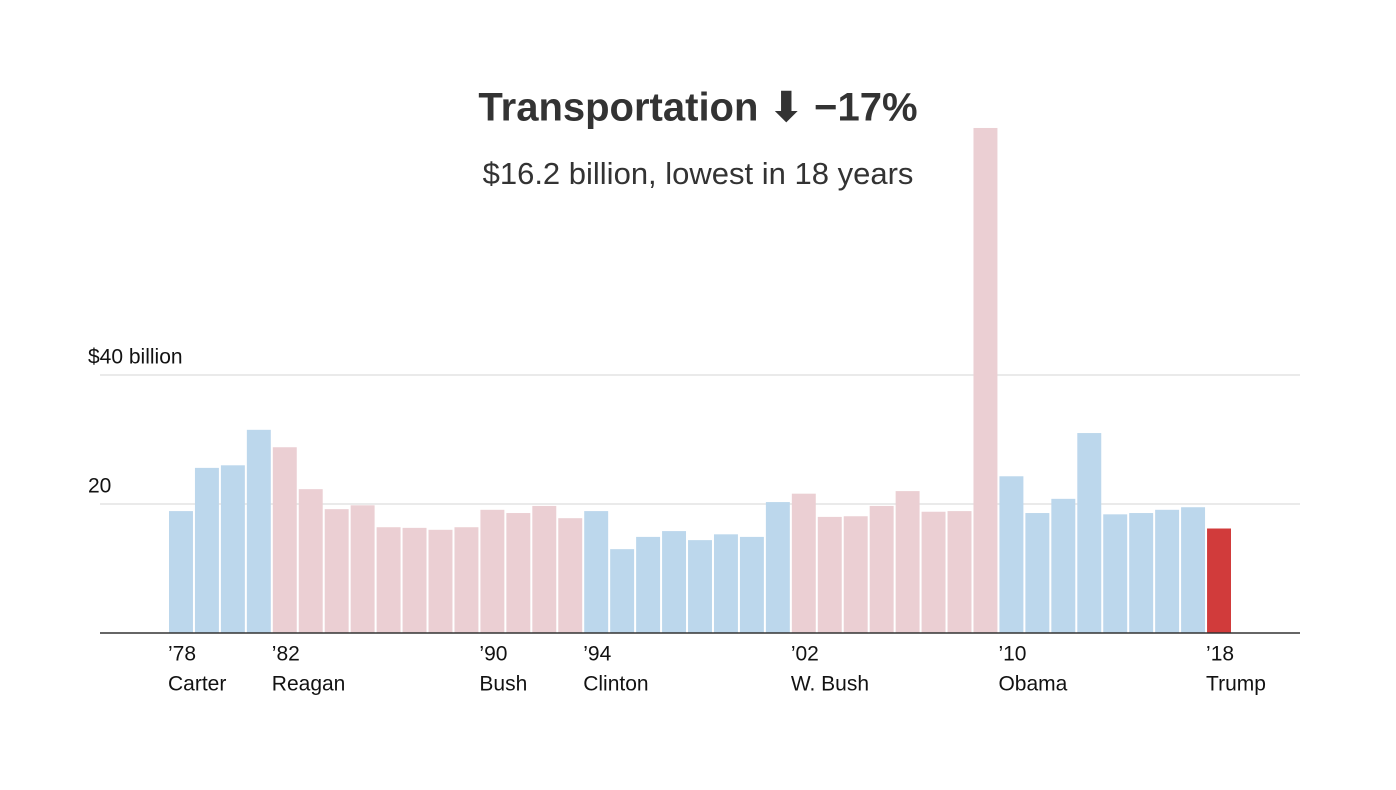 This screenshot has height=790, width=1396. I want to click on chart-subtitle: $16.2 billion, lowest in 18 years, so click(698, 173).